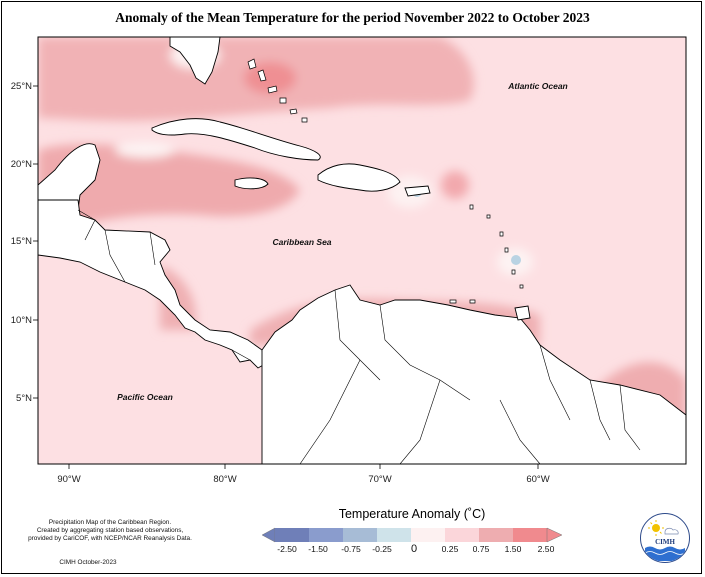  Describe the element at coordinates (554, 535) in the screenshot. I see `colorbar-arrow-right` at that location.